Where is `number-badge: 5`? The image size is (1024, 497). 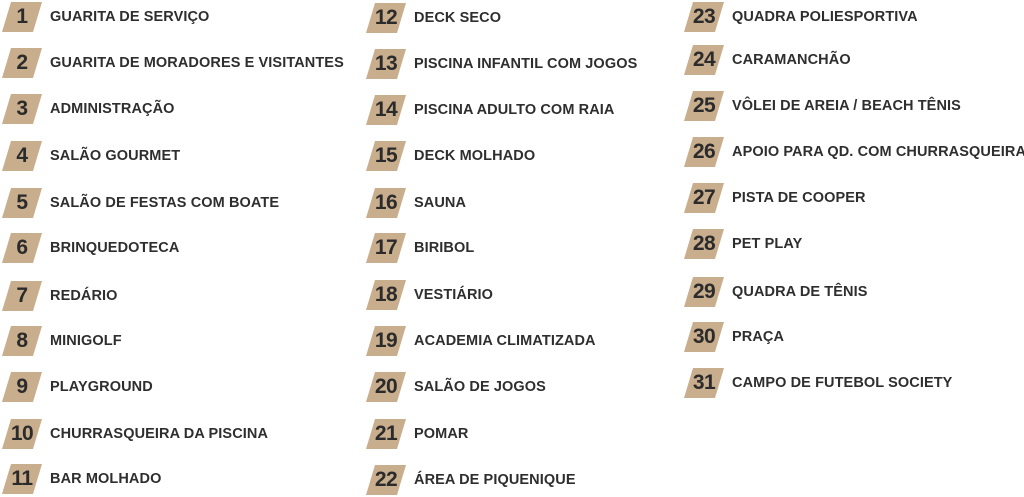
number-badge: 5 is located at coordinates (22, 203).